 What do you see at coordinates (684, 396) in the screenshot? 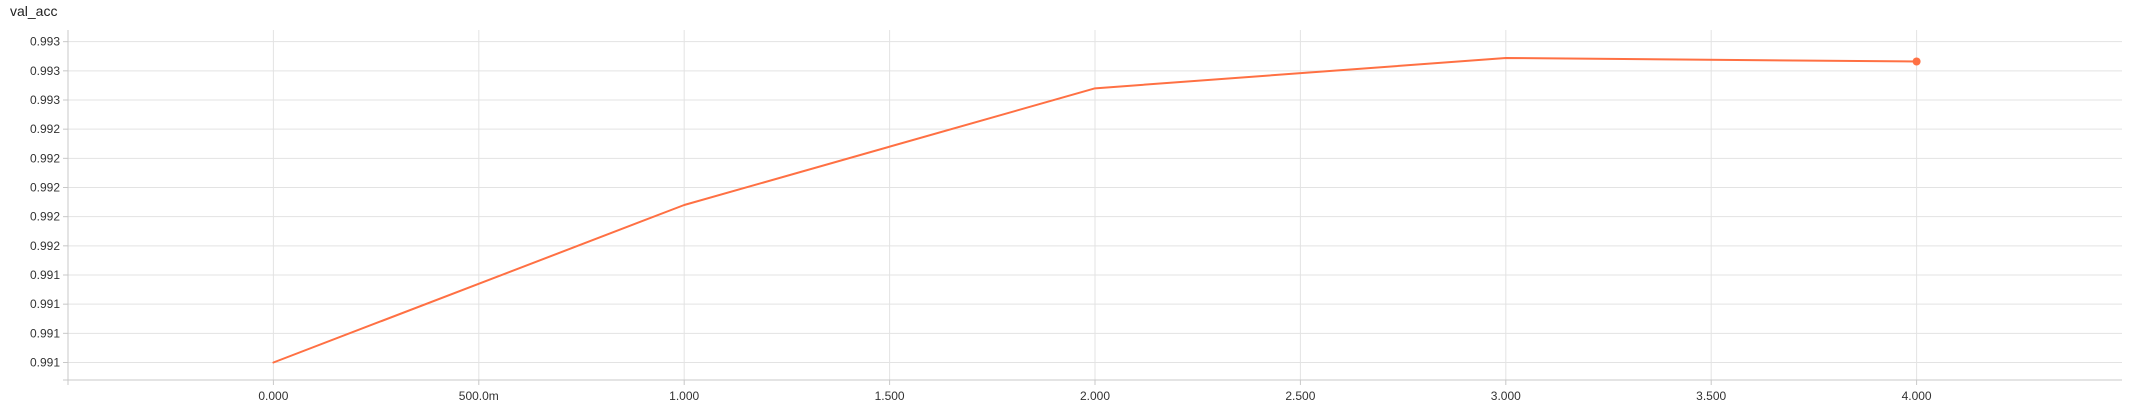
I see `x-tick-label: 1.000` at bounding box center [684, 396].